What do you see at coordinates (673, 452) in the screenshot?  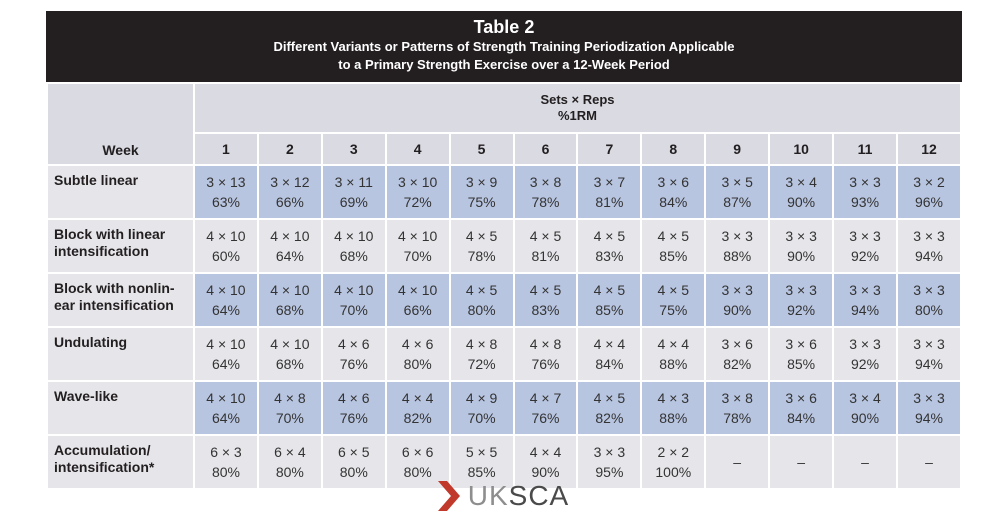 I see `sets-reps-value: 2 × 2` at bounding box center [673, 452].